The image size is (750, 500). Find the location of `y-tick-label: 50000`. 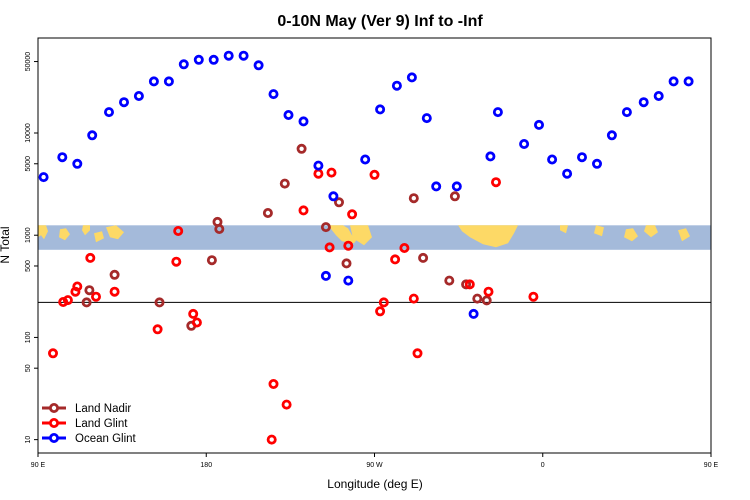

y-tick-label: 50000 is located at coordinates (28, 62).